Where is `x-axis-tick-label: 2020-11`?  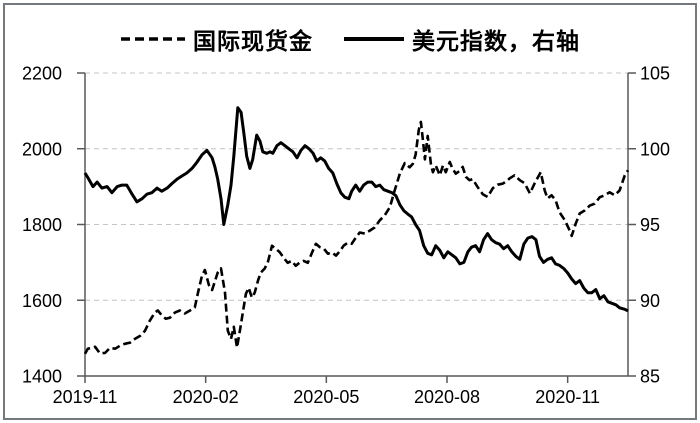
x-axis-tick-label: 2020-11 is located at coordinates (567, 397).